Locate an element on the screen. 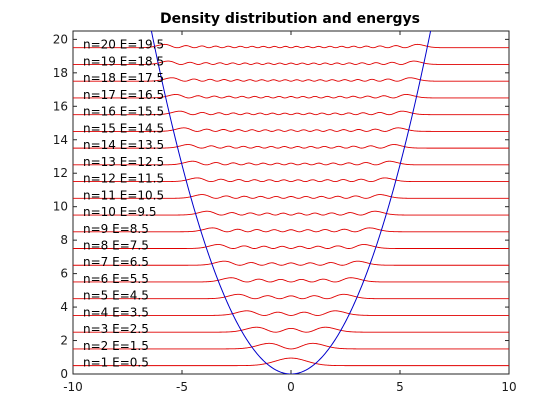 This screenshot has width=560, height=420. level-label-n11: n=11 E=10.5 is located at coordinates (123, 195).